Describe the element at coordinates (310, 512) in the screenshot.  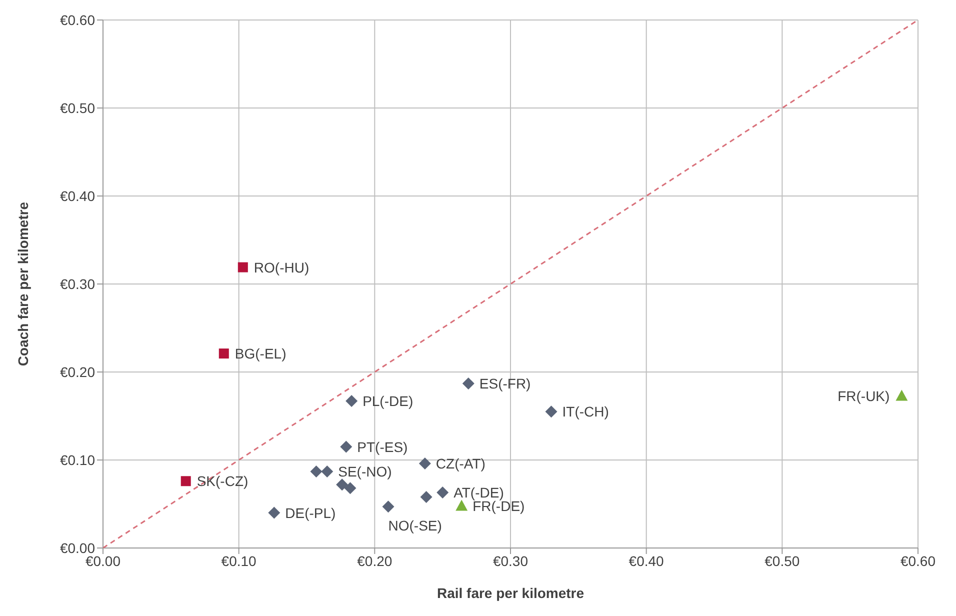
I see `annotation: DE(-PL)` at that location.